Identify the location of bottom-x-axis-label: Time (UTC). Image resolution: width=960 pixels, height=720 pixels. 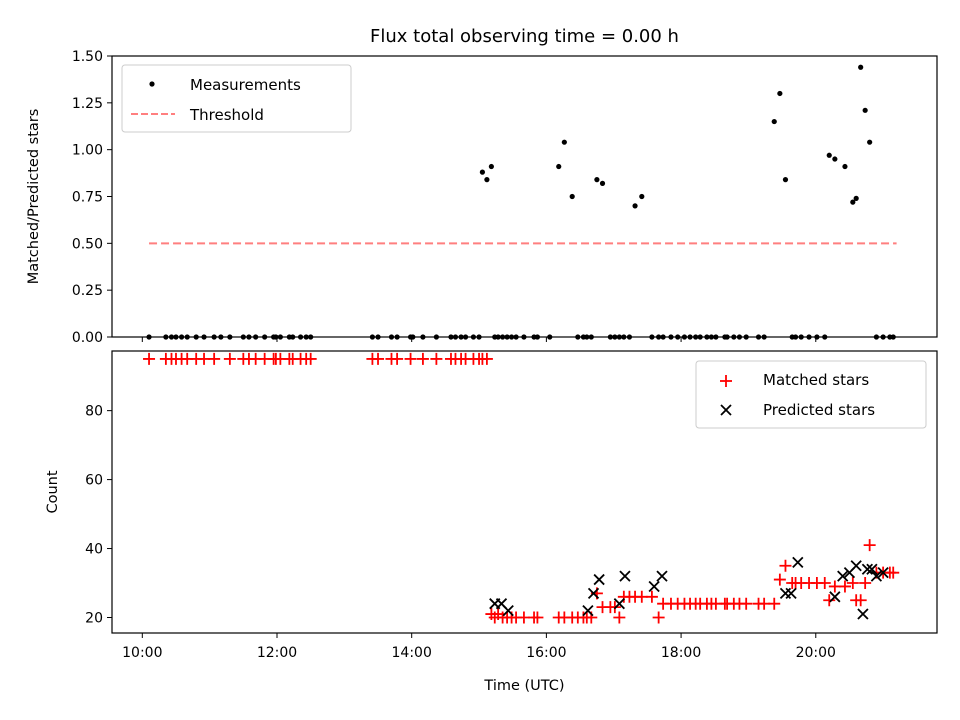
(523, 686).